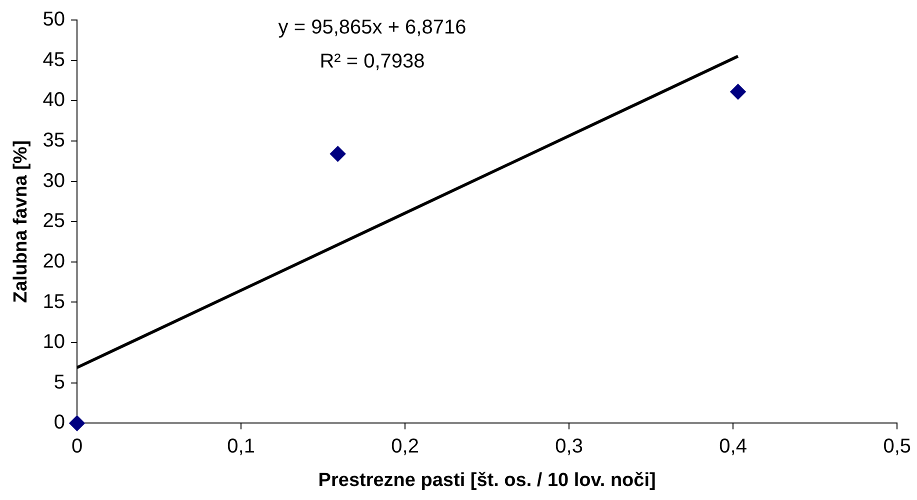 This screenshot has width=917, height=500. What do you see at coordinates (60, 423) in the screenshot?
I see `y-tick-label: 0` at bounding box center [60, 423].